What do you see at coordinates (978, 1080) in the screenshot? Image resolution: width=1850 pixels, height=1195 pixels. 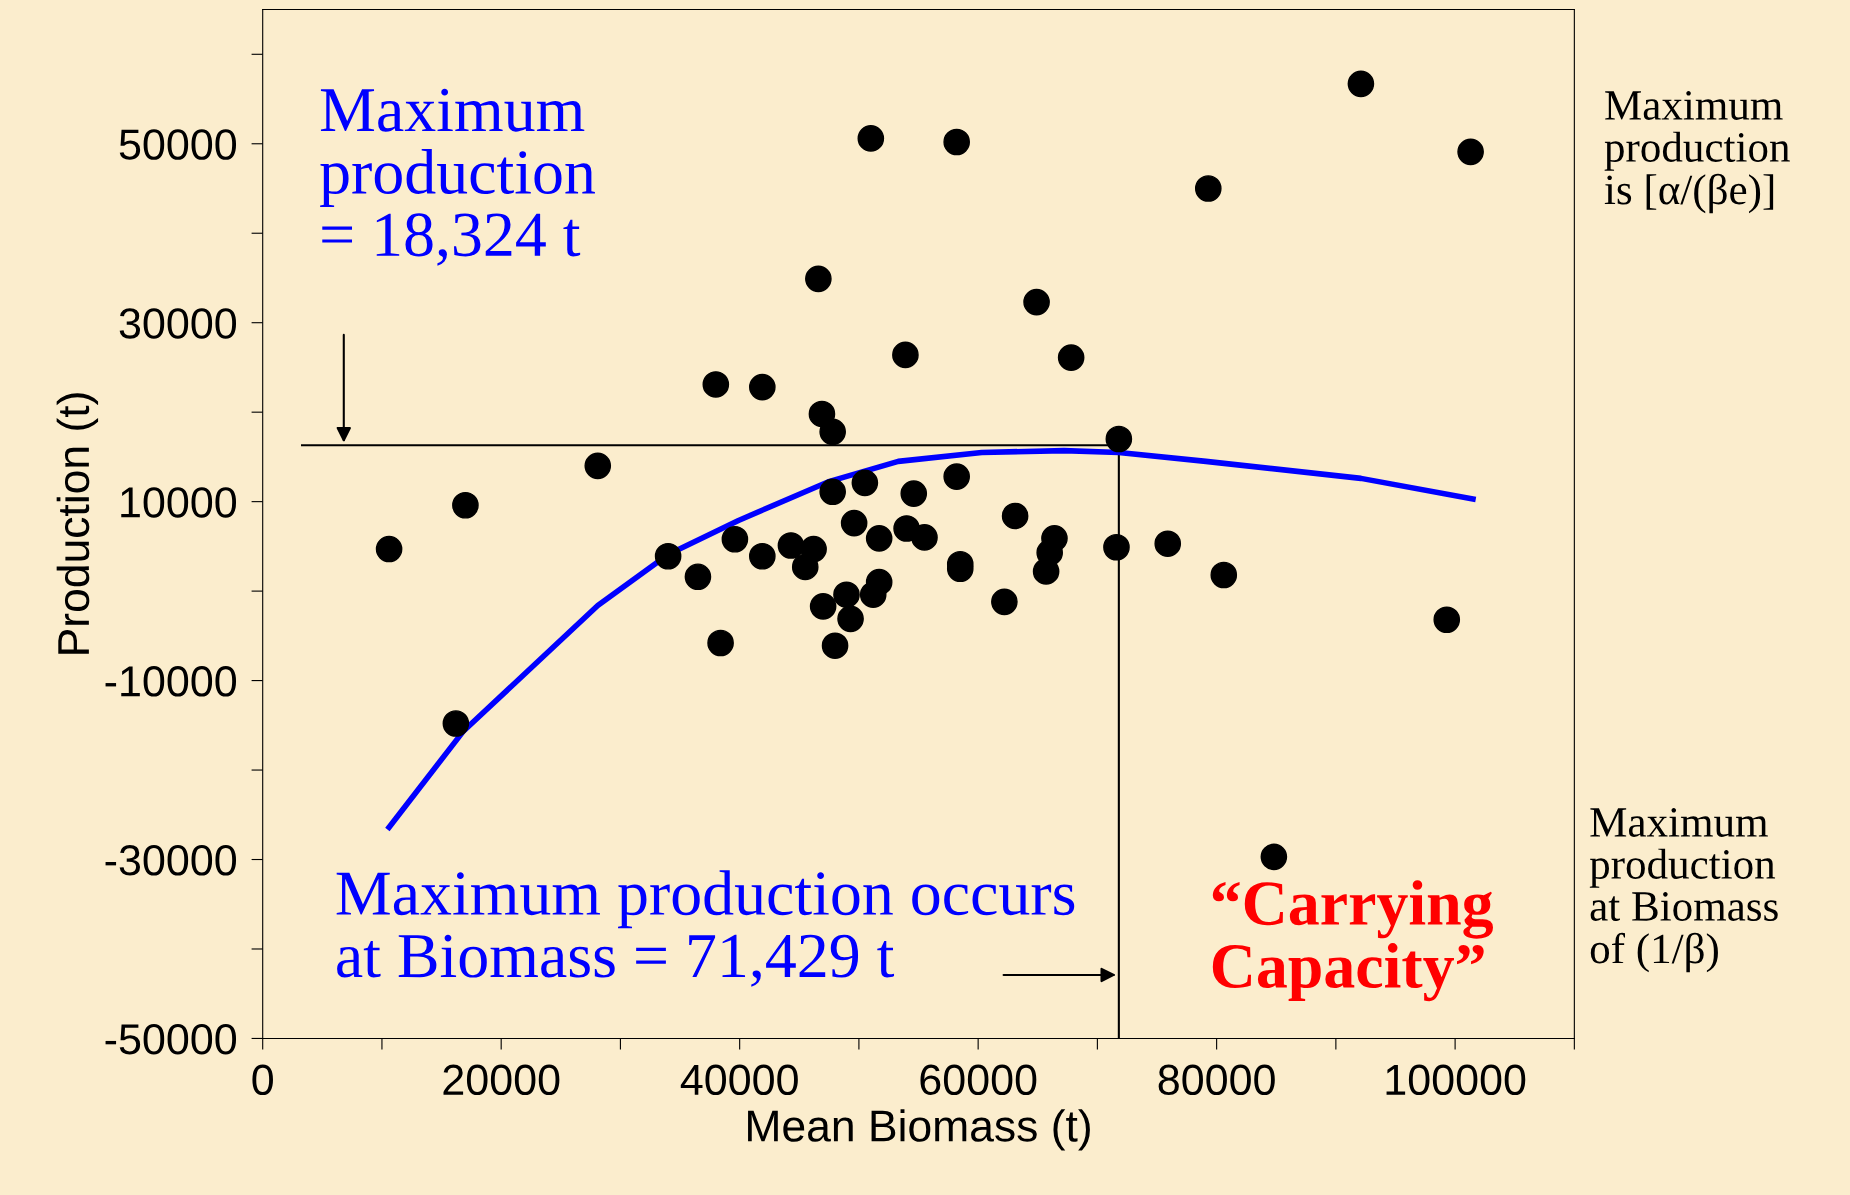 I see `x-tick-label: 60000` at bounding box center [978, 1080].